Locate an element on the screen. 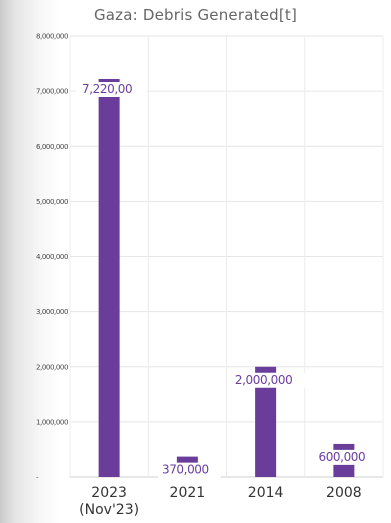 This screenshot has width=391, height=523. y-tick-label: 8,000,000 is located at coordinates (52, 37).